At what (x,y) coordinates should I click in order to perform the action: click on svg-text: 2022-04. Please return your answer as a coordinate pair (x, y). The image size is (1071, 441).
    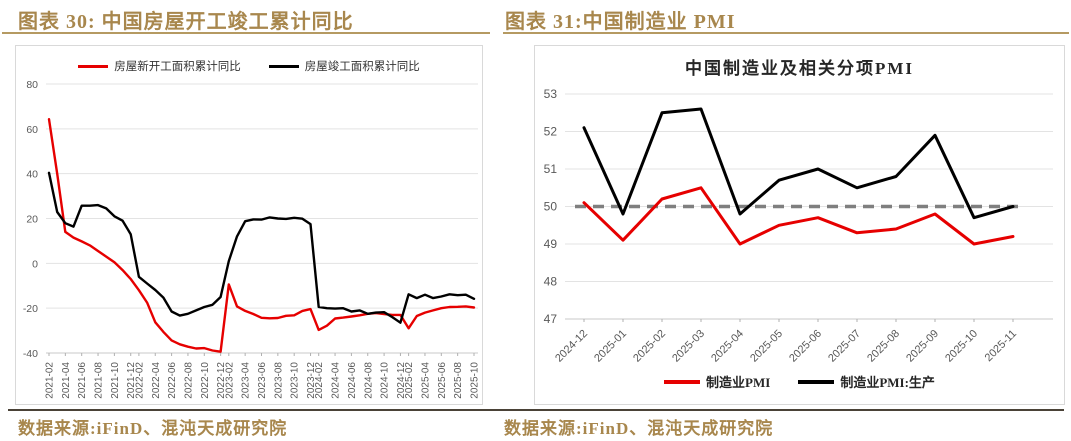
    Looking at the image, I should click on (156, 380).